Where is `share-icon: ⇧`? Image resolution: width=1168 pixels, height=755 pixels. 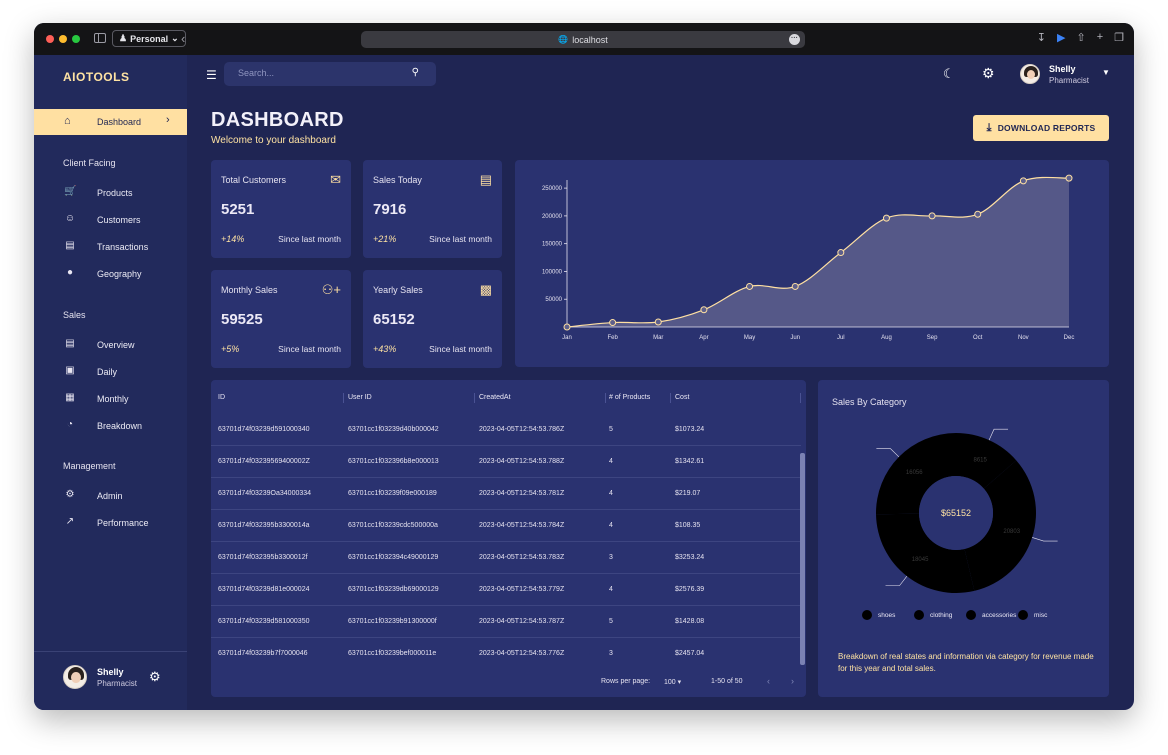 share-icon: ⇧ is located at coordinates (1081, 38).